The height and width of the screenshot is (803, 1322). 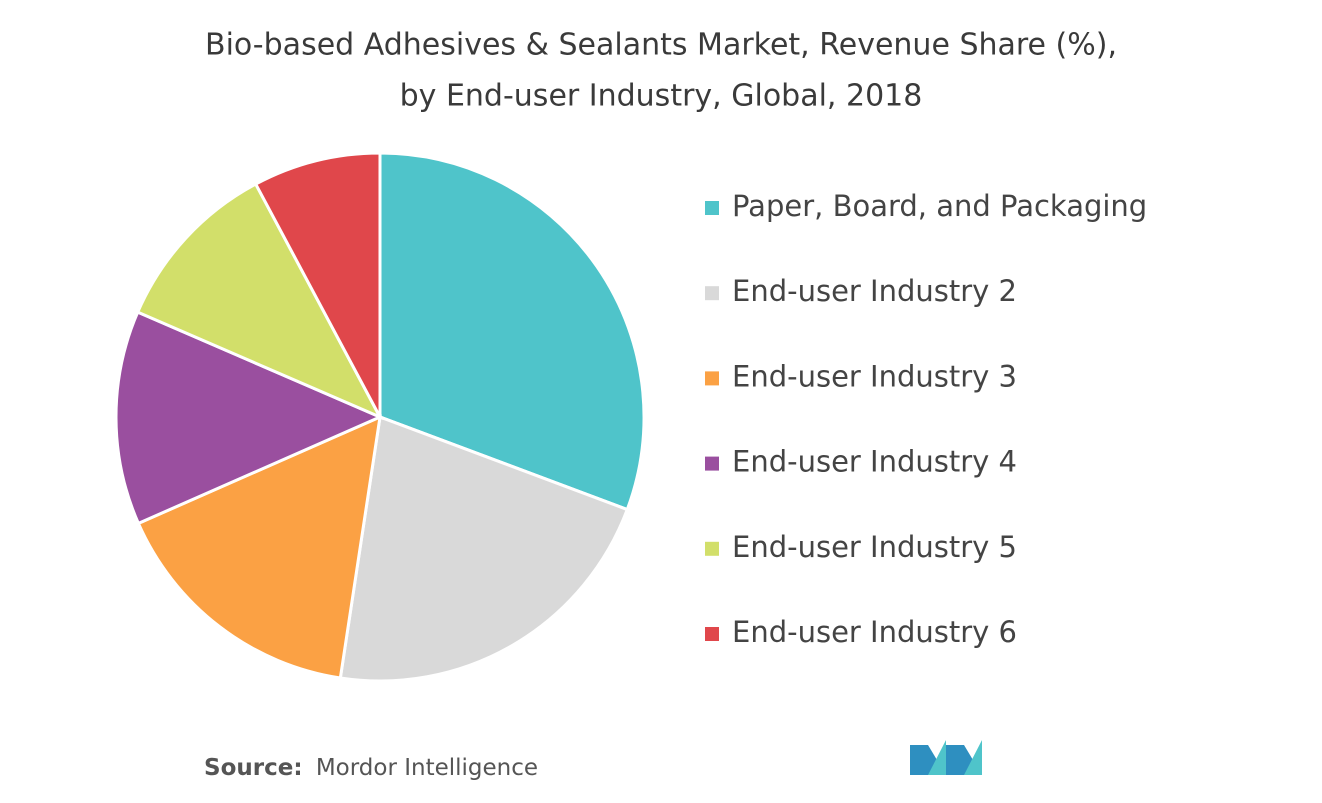 What do you see at coordinates (253, 768) in the screenshot?
I see `source-label: Source:` at bounding box center [253, 768].